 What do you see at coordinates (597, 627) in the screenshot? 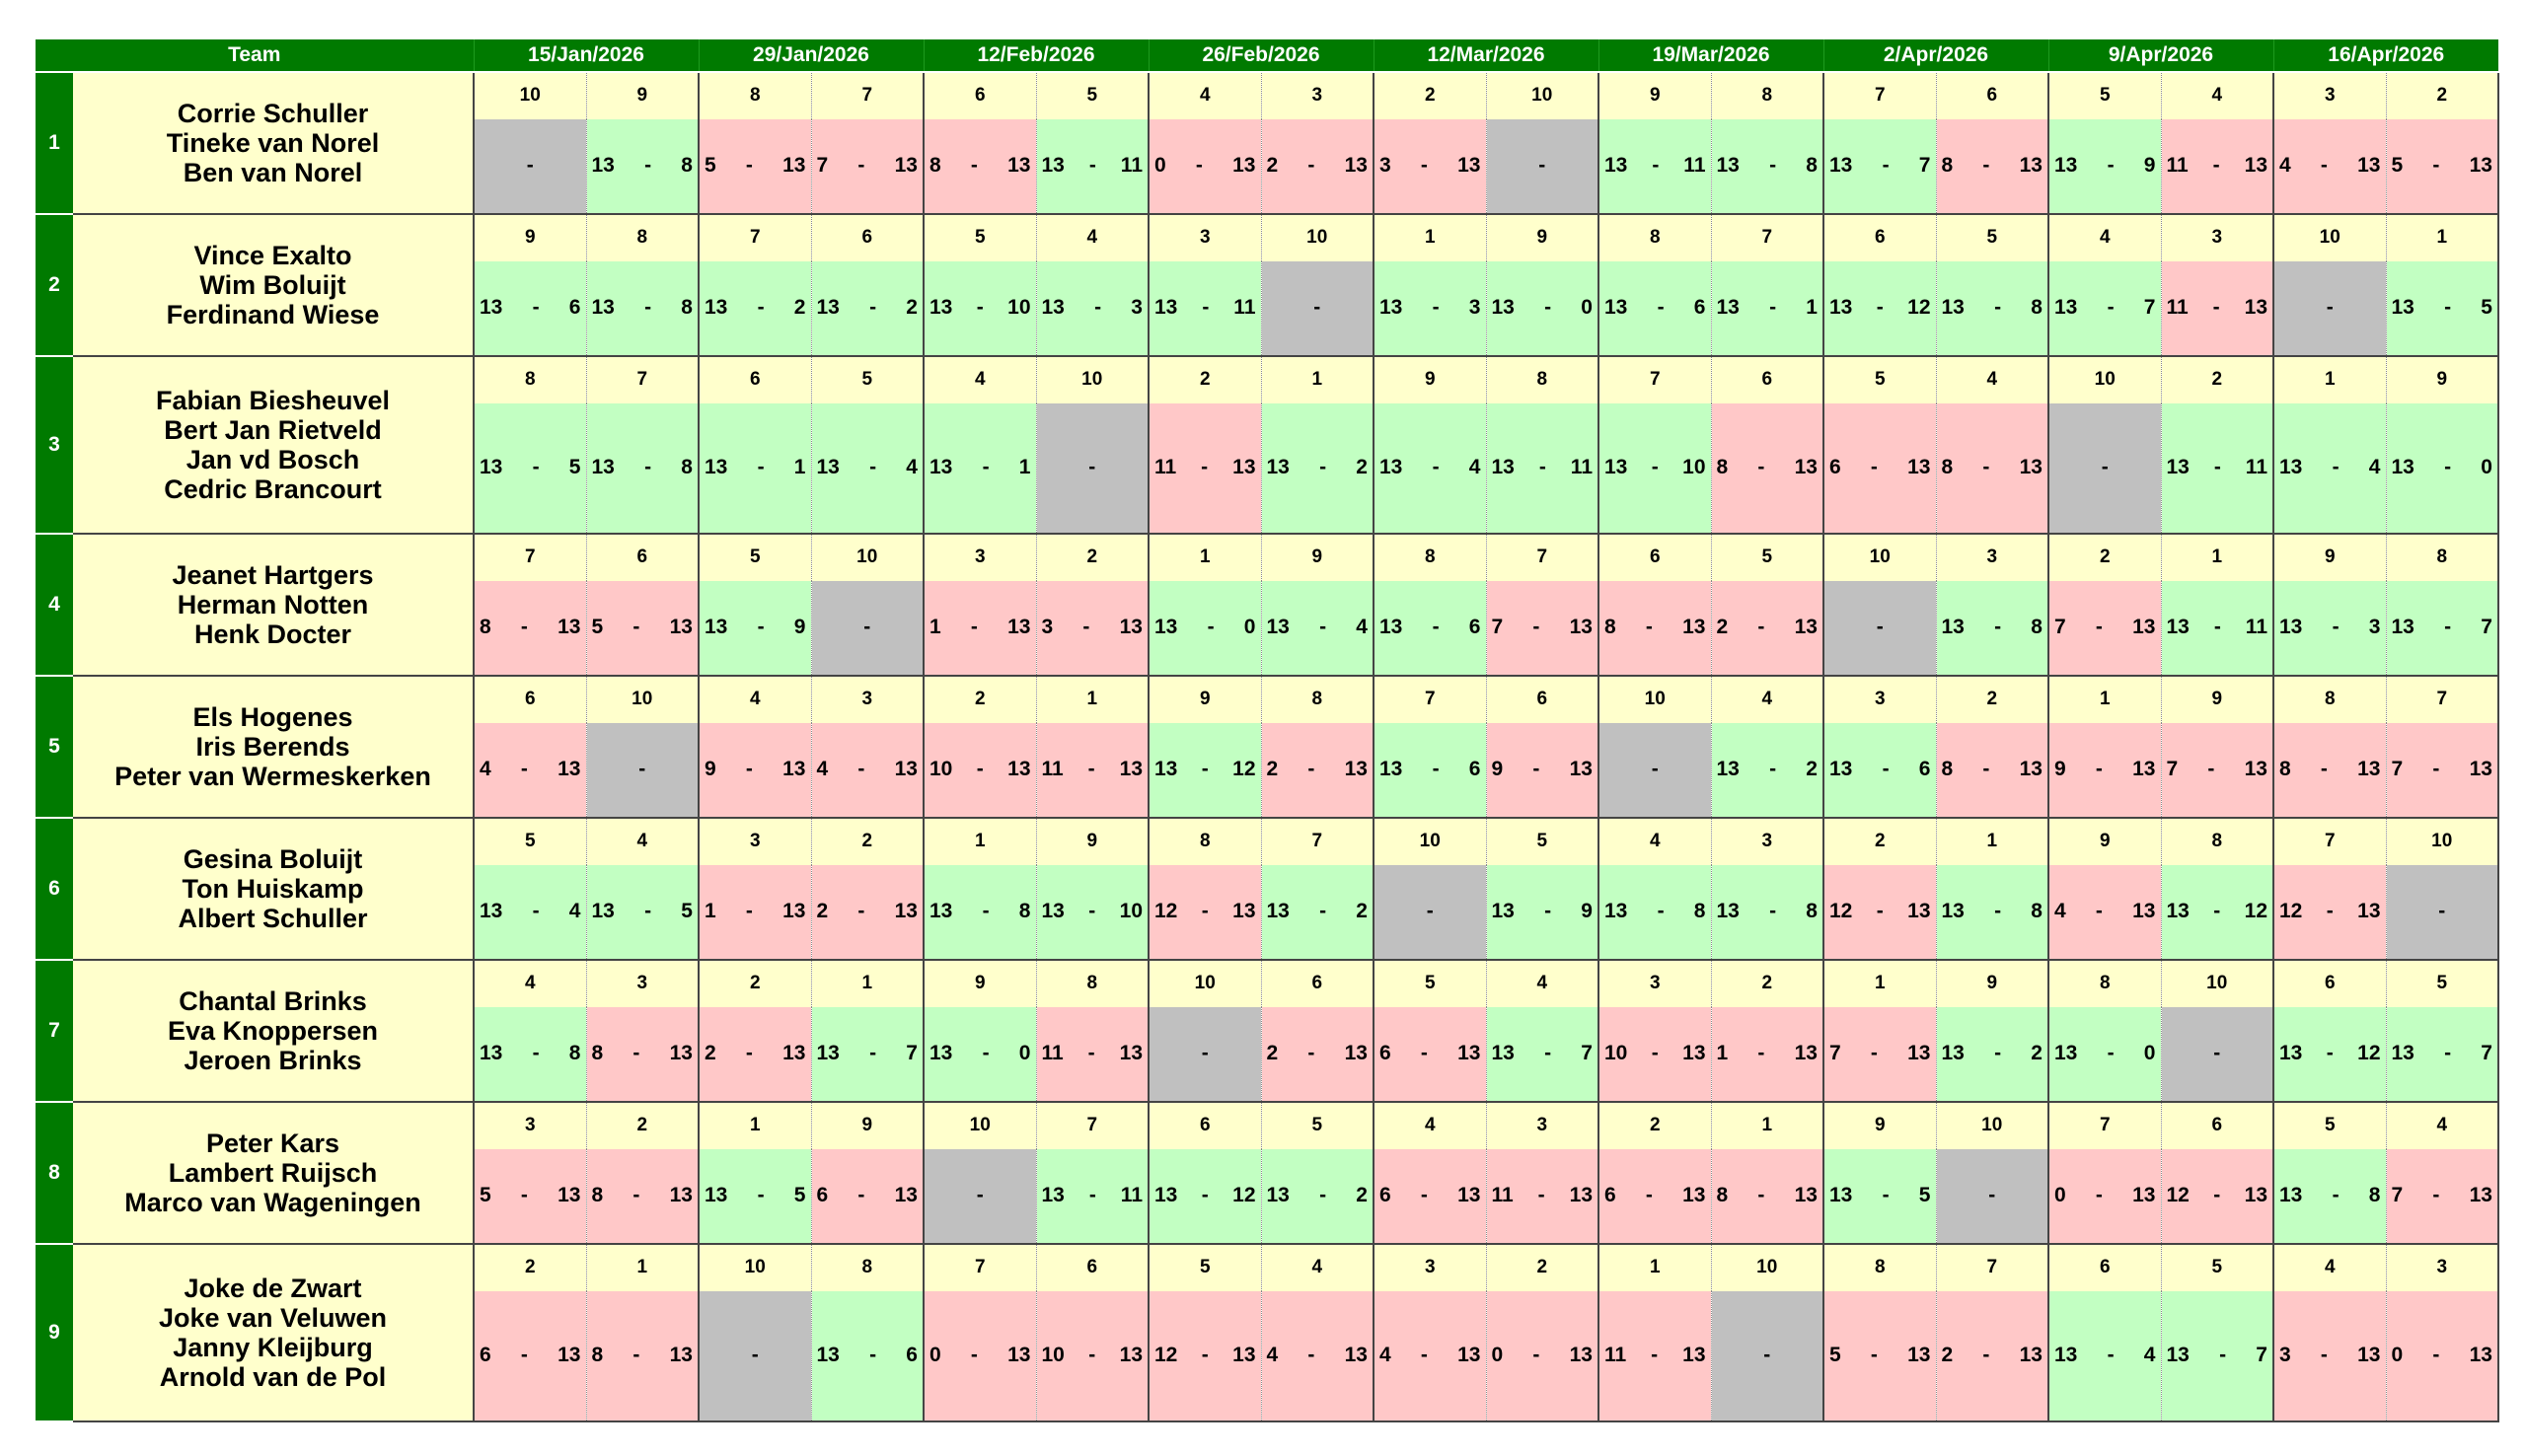
I see `score-own: 5` at bounding box center [597, 627].